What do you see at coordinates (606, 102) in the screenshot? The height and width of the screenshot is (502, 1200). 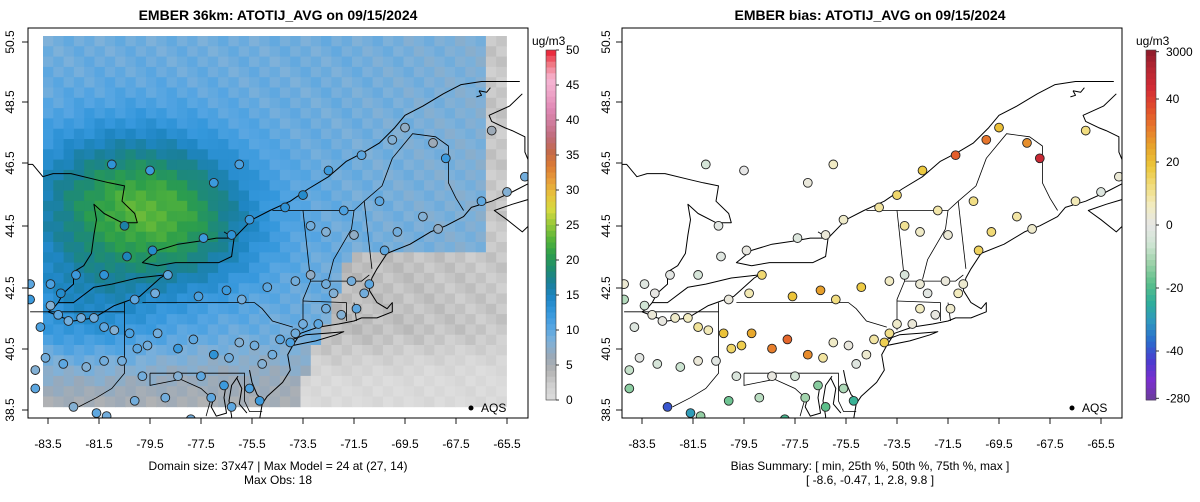 I see `bias-y-tick: 48.5` at bounding box center [606, 102].